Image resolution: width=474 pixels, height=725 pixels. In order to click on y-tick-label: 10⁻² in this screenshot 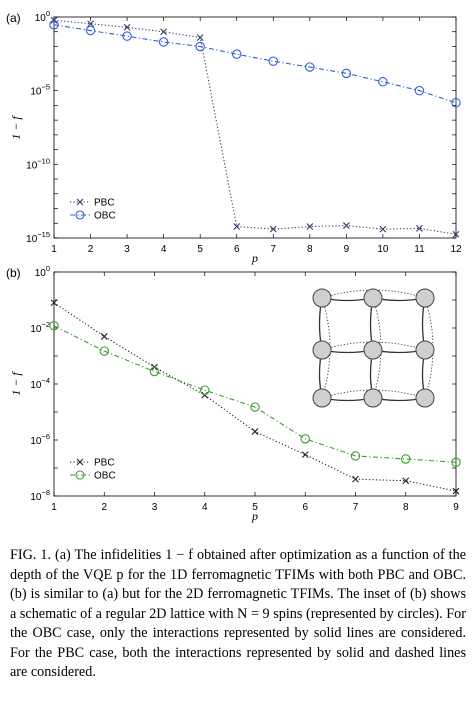, I will do `click(40, 327)`.